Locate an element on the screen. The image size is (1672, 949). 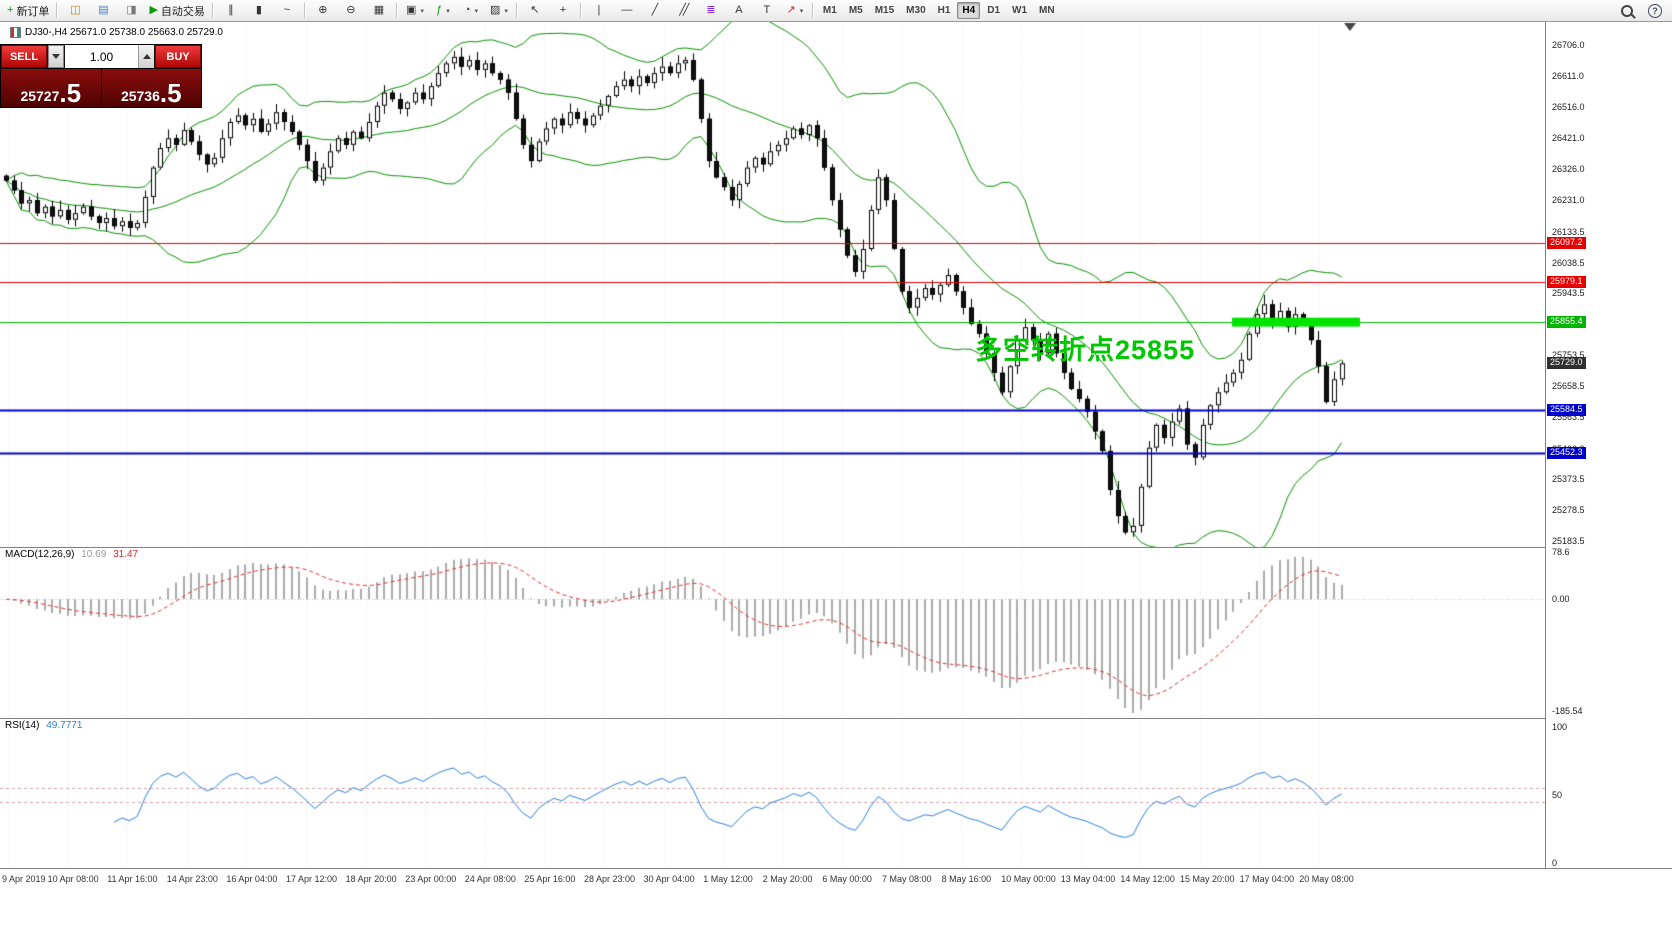
sell-button: SELL is located at coordinates (24, 56).